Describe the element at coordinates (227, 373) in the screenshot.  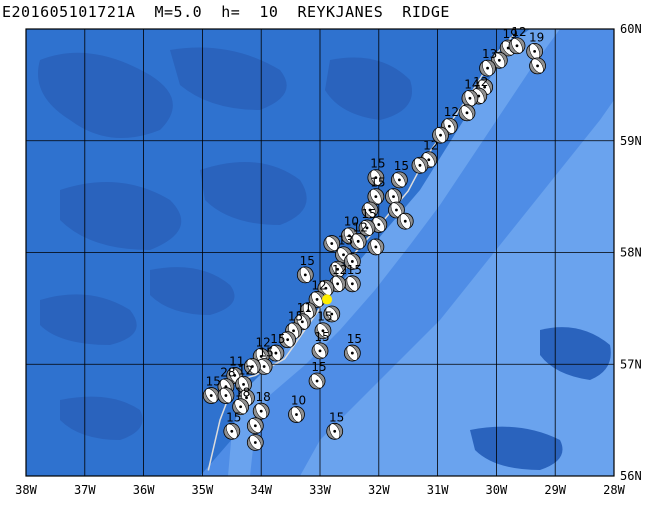
I see `depth-label: 28` at that location.